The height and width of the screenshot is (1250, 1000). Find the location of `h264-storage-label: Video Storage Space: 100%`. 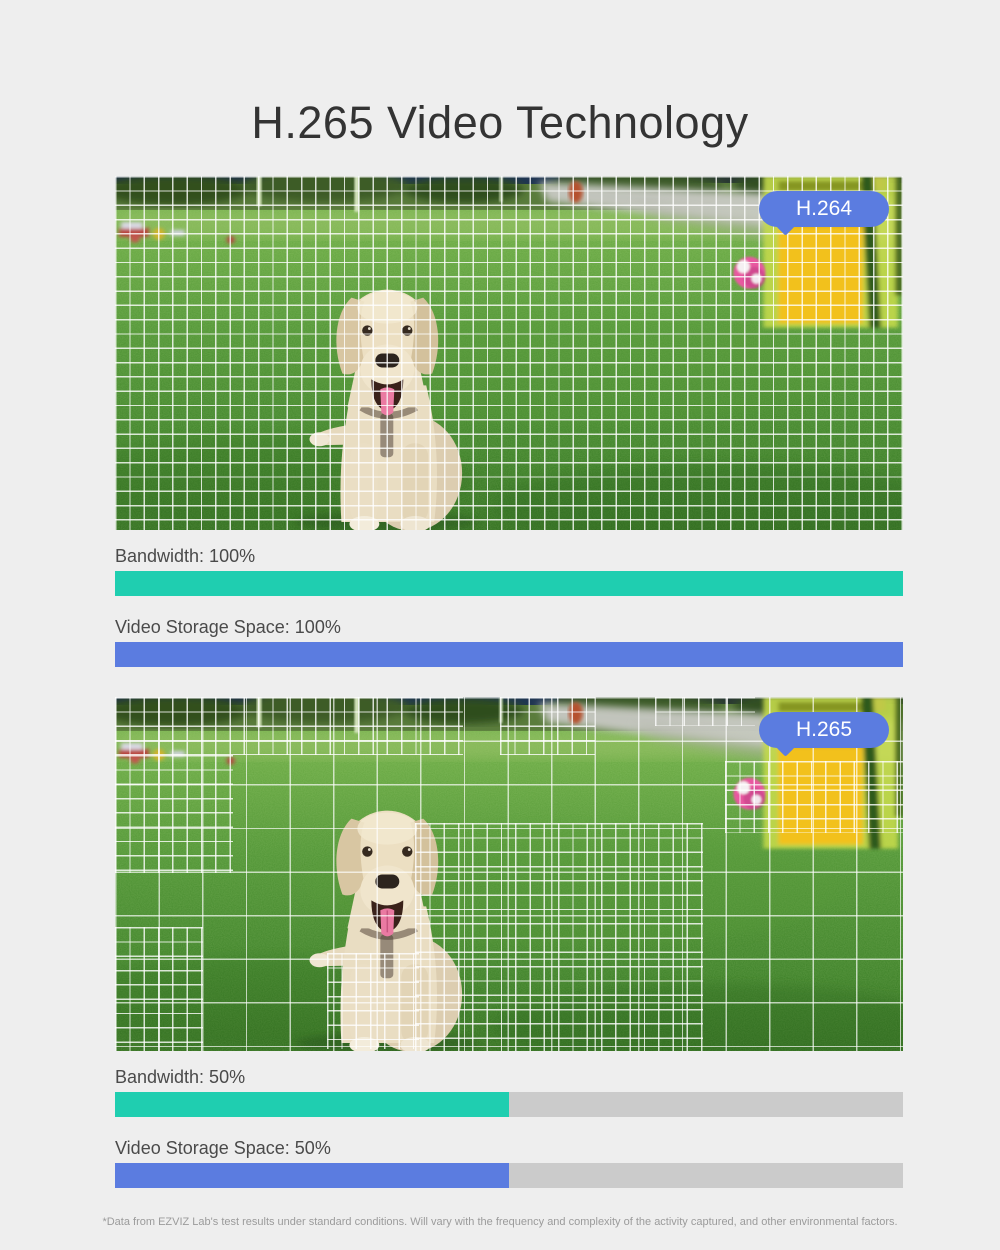

h264-storage-label: Video Storage Space: 100% is located at coordinates (228, 627).